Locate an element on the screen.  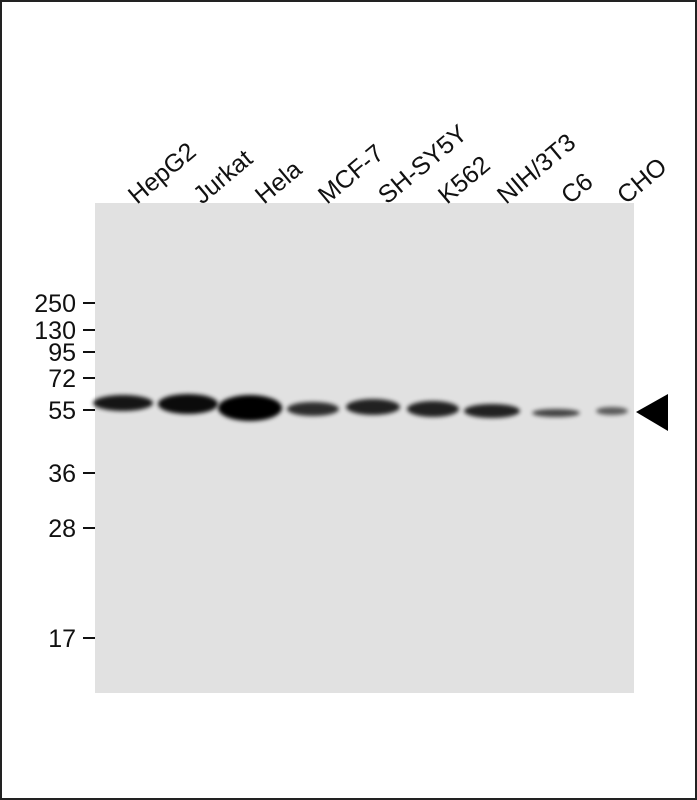
marker-label: 17 is located at coordinates (62, 639).